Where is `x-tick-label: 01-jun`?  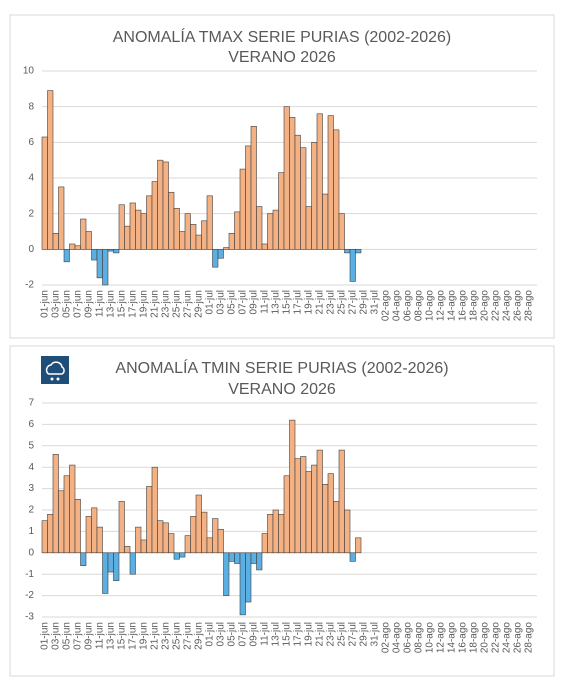
x-tick-label: 01-jun is located at coordinates (44, 636).